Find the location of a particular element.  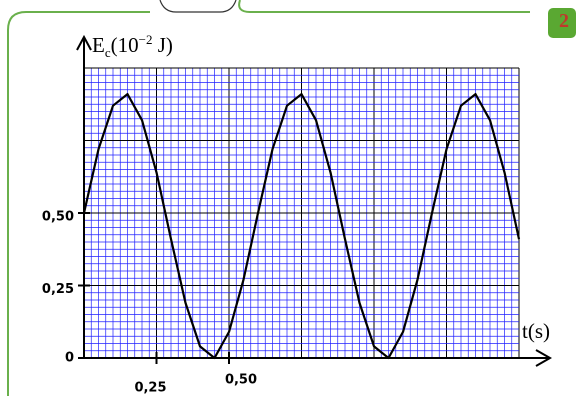

y-label-part: −2 is located at coordinates (146, 39).